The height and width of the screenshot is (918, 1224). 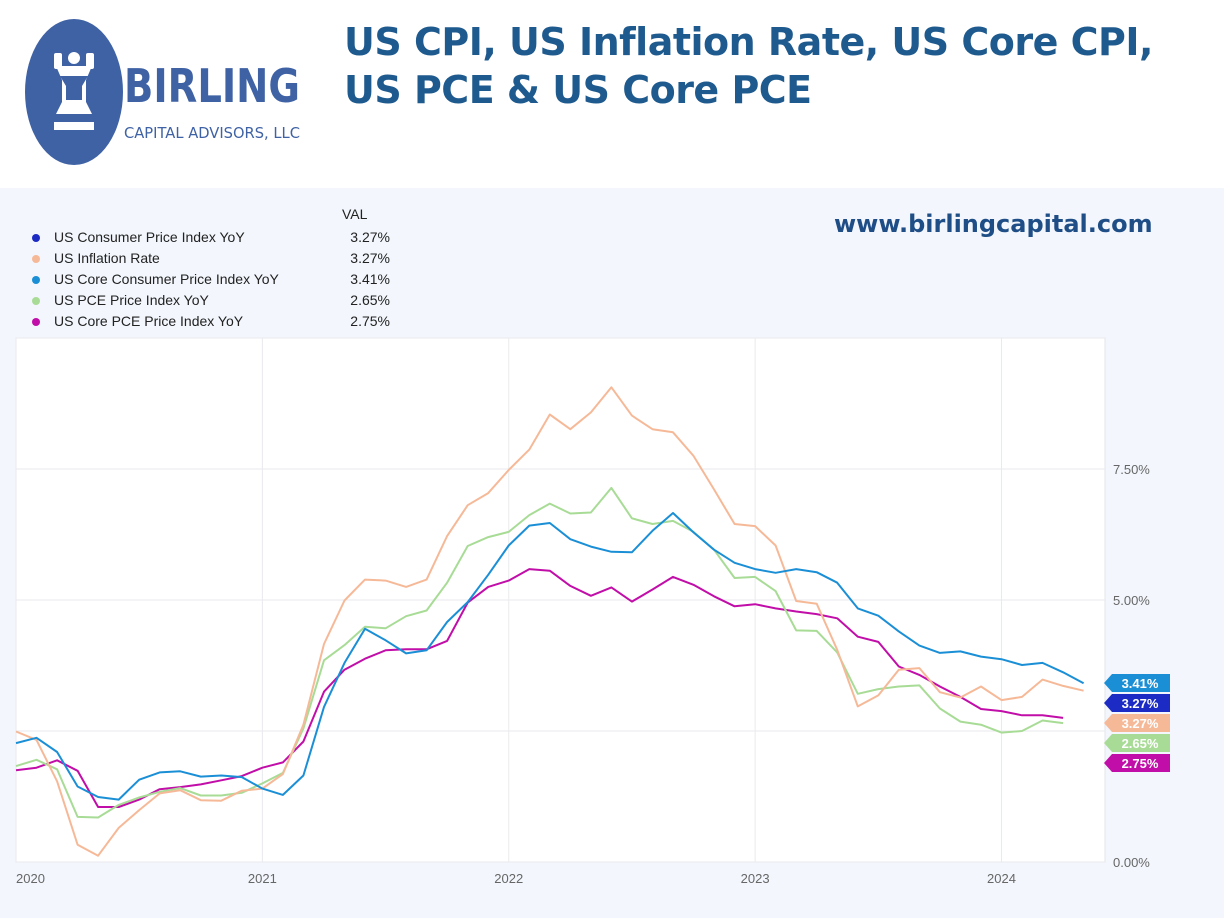 I want to click on legend-item: US Core Consumer Price Index YoY 3.41%, so click(x=210, y=280).